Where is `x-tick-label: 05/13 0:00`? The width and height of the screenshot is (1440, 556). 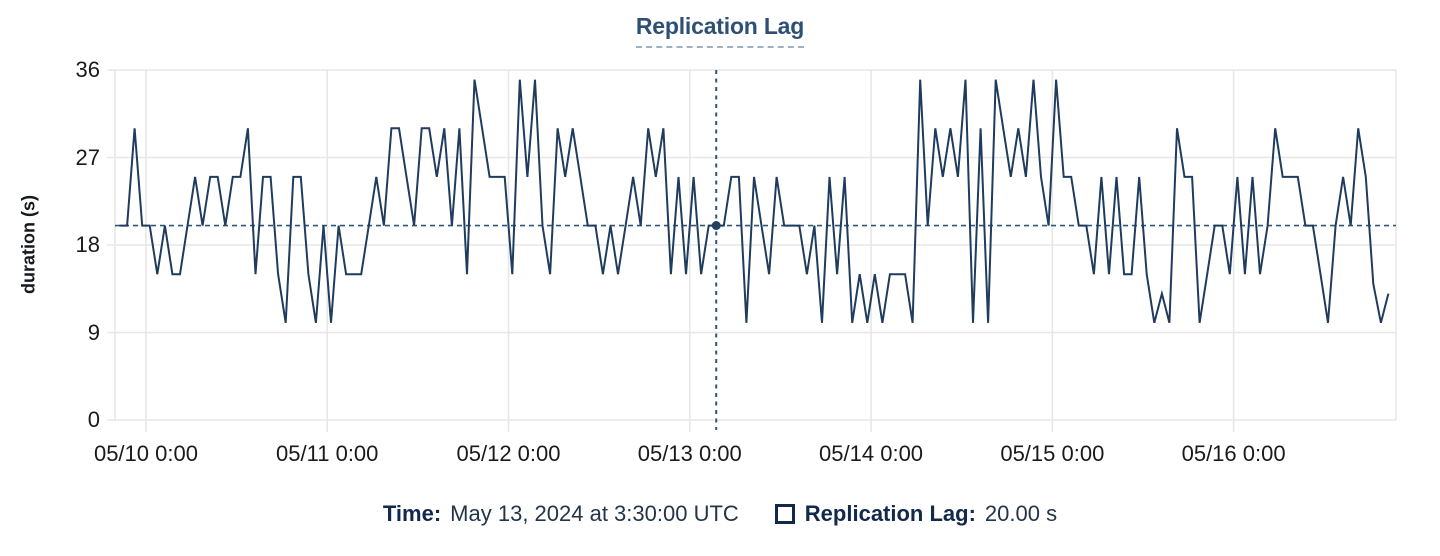
x-tick-label: 05/13 0:00 is located at coordinates (689, 453).